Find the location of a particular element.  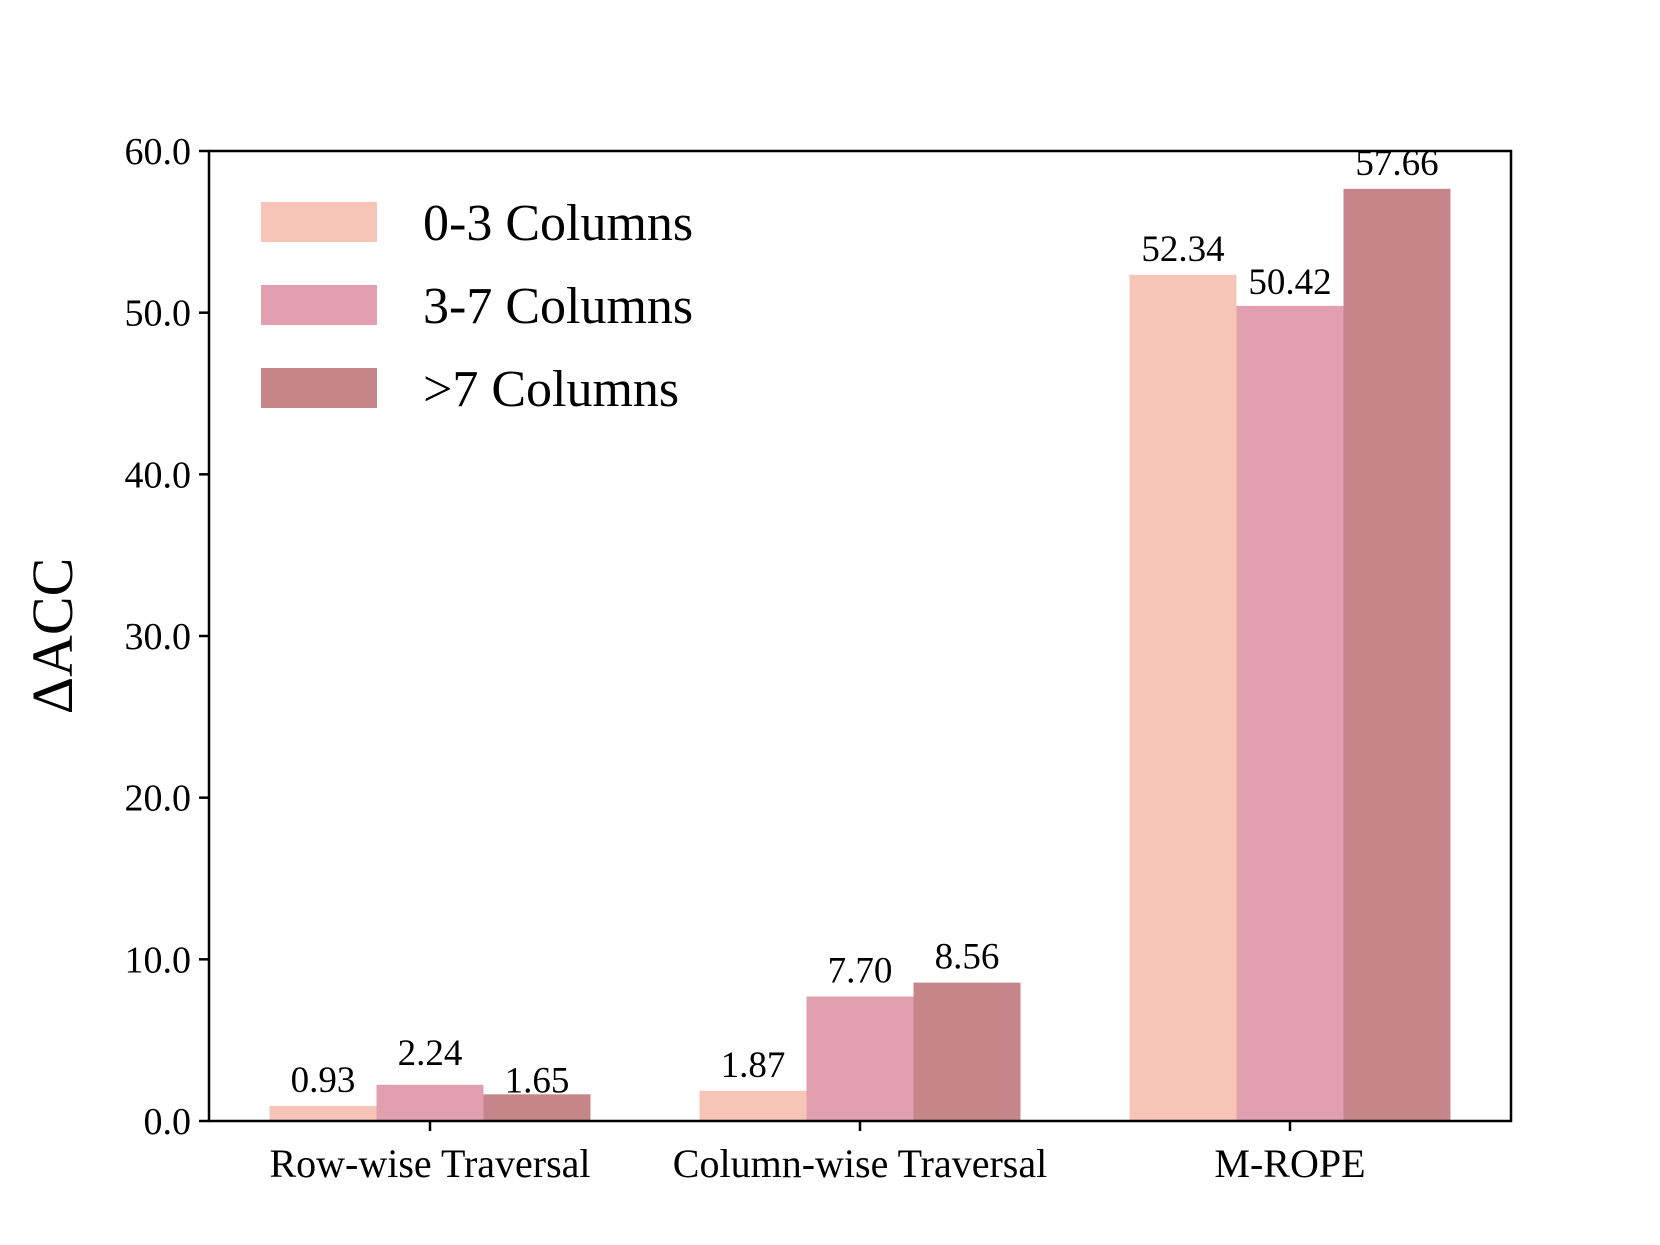

y-axis: 0.0 10.0 20.0 30.0 40.0 50.0 60.0 is located at coordinates (167, 637).